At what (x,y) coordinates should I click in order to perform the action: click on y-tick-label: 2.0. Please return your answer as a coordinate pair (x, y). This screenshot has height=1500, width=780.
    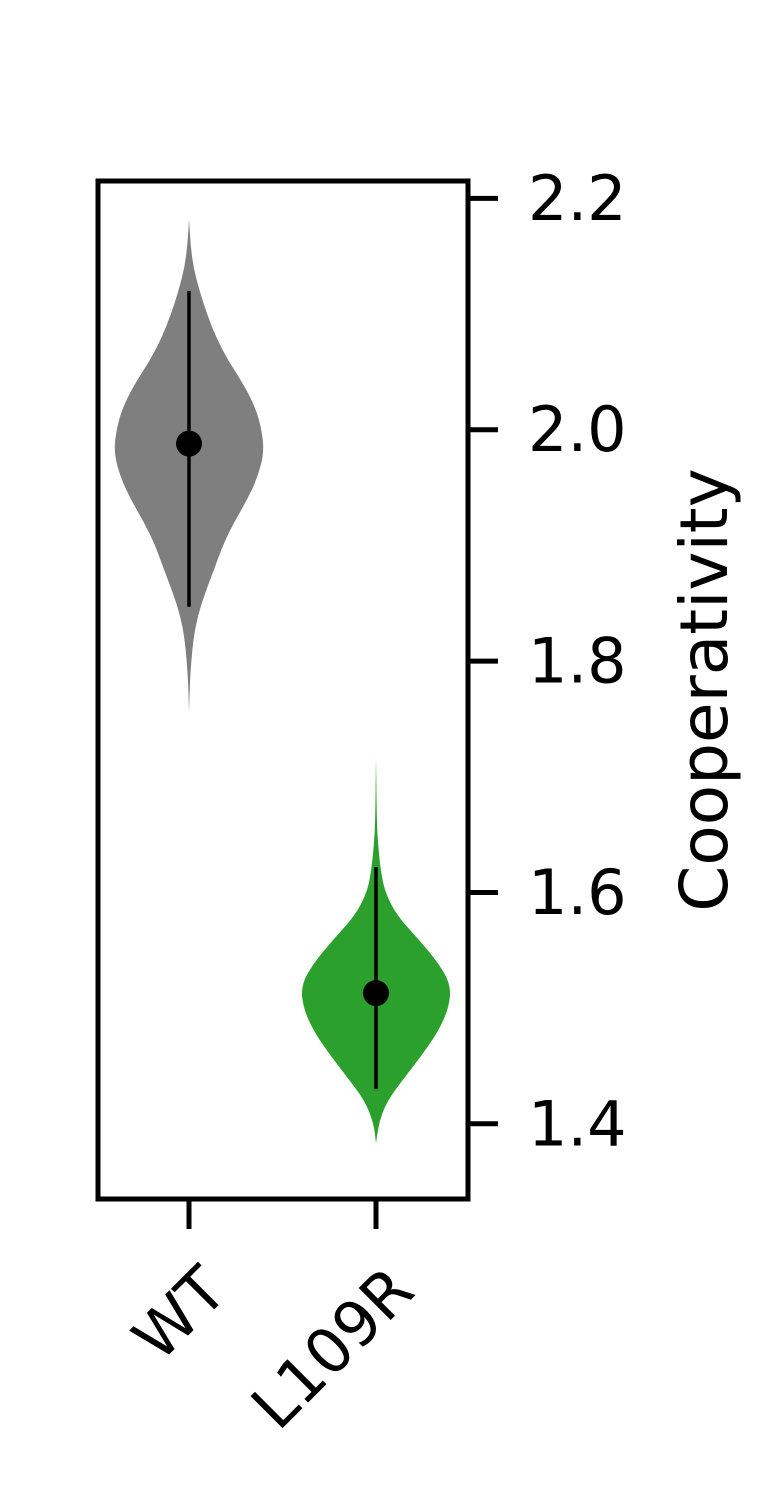
    Looking at the image, I should click on (577, 429).